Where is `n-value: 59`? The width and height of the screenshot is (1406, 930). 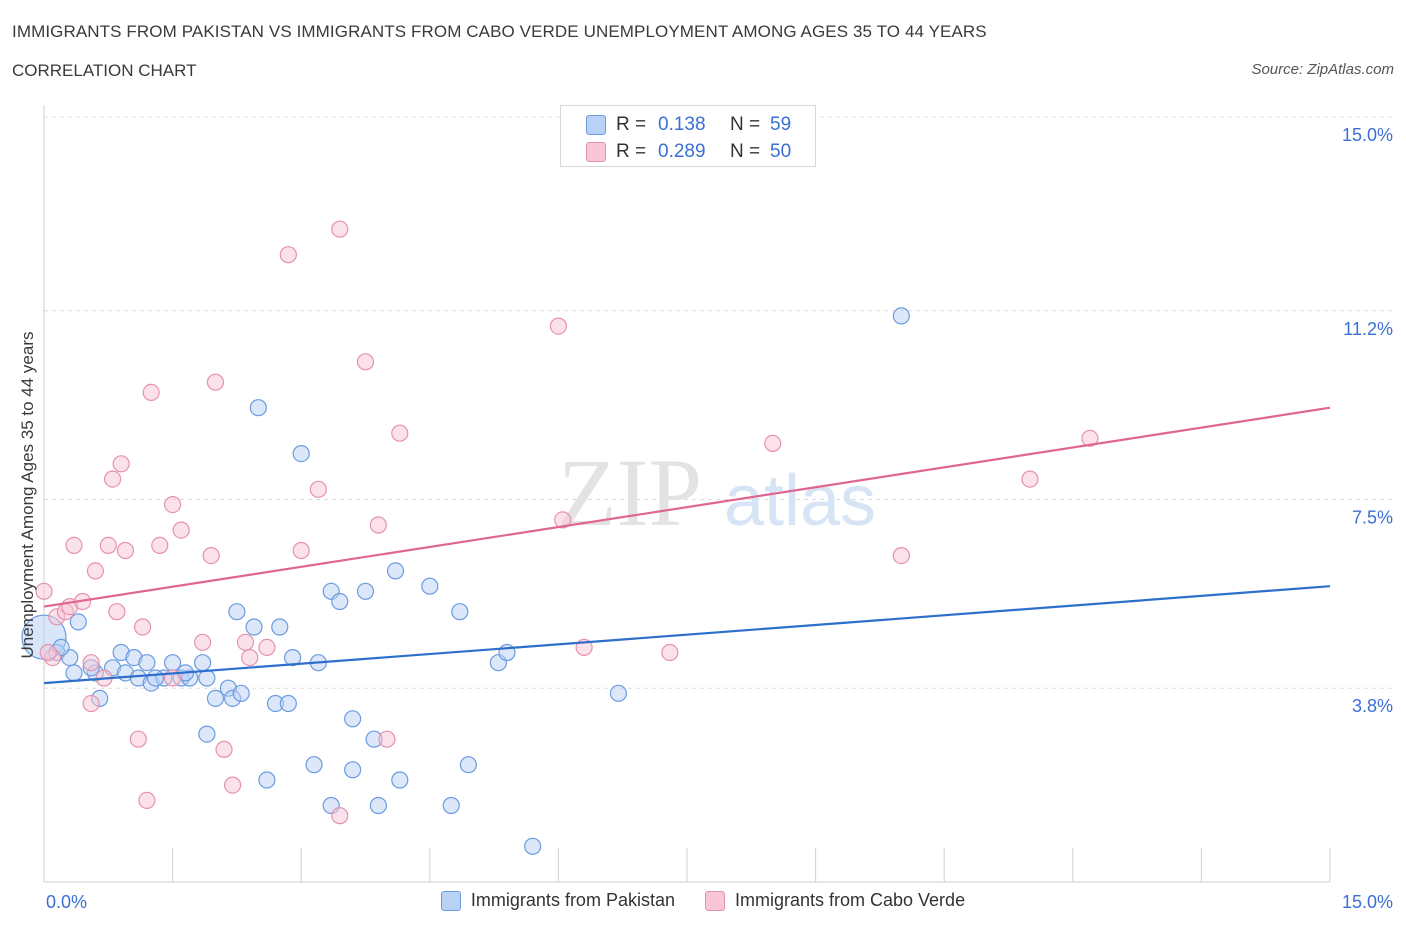 n-value: 59 is located at coordinates (781, 124).